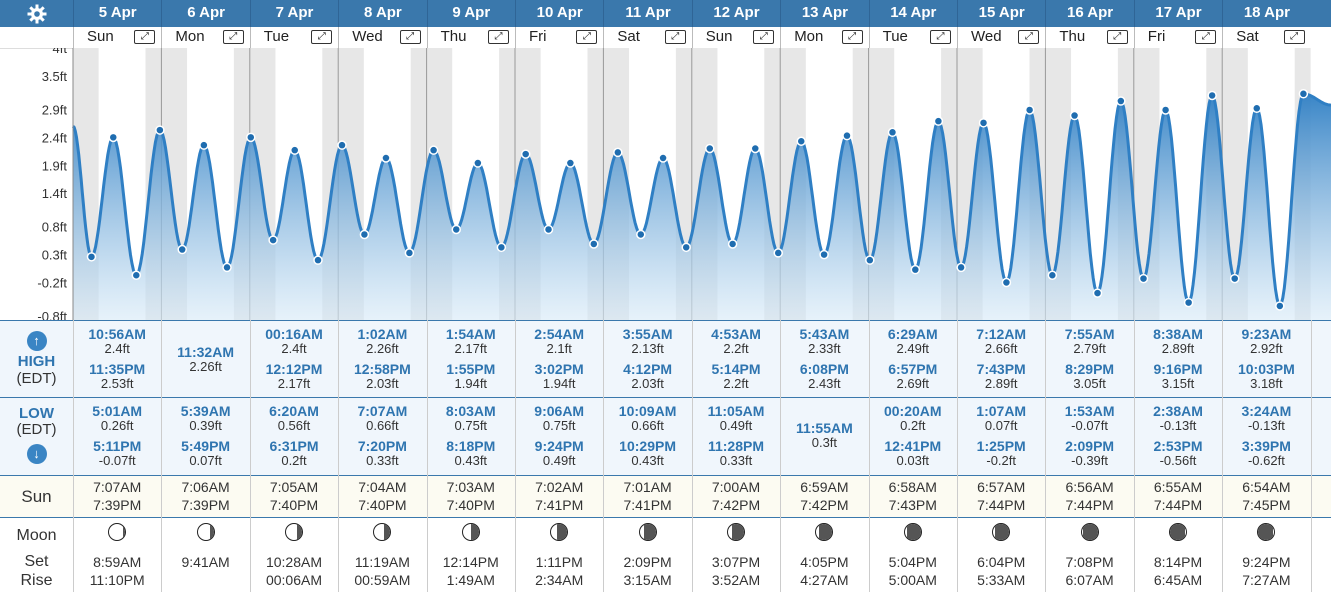 The image size is (1331, 592). I want to click on arrow-down-icon: ↓, so click(36, 454).